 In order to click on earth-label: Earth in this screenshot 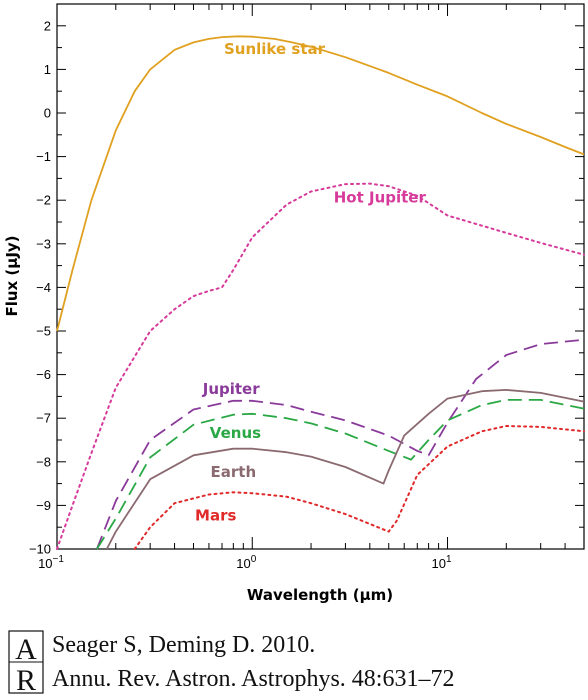, I will do `click(234, 472)`.